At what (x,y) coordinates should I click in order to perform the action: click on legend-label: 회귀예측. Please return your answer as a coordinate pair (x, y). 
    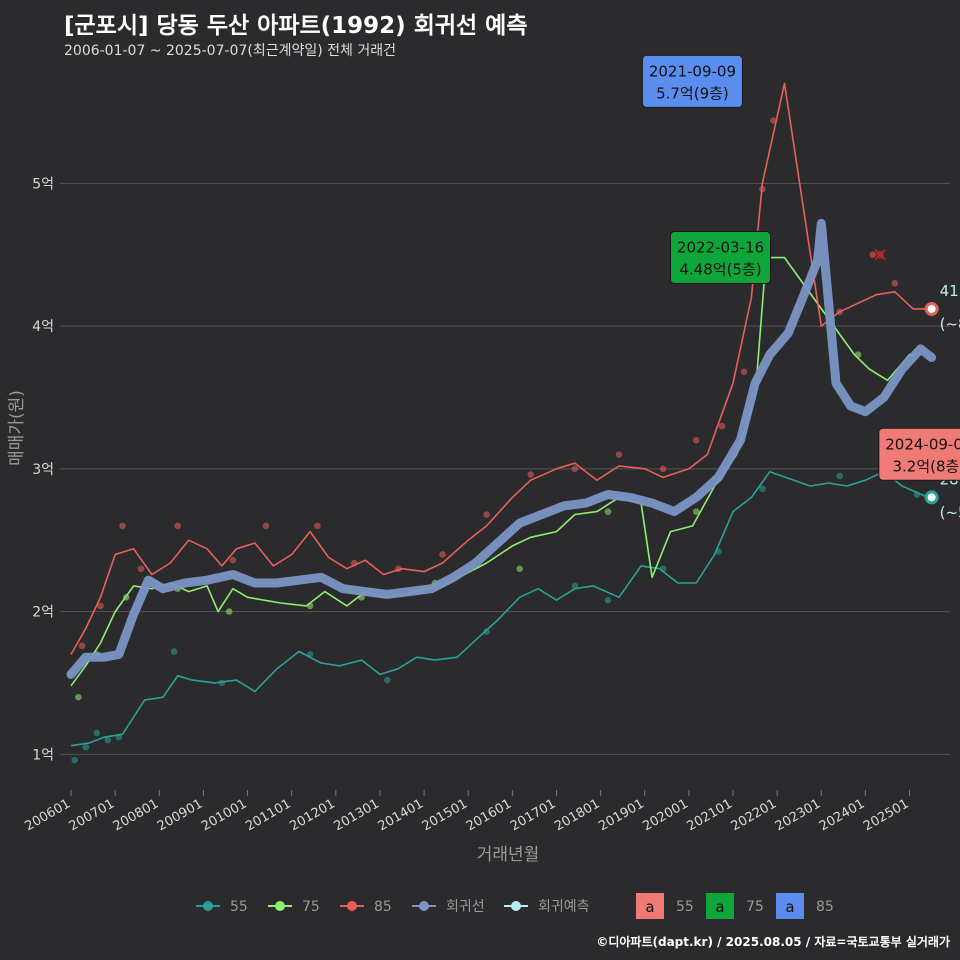
    Looking at the image, I should click on (564, 907).